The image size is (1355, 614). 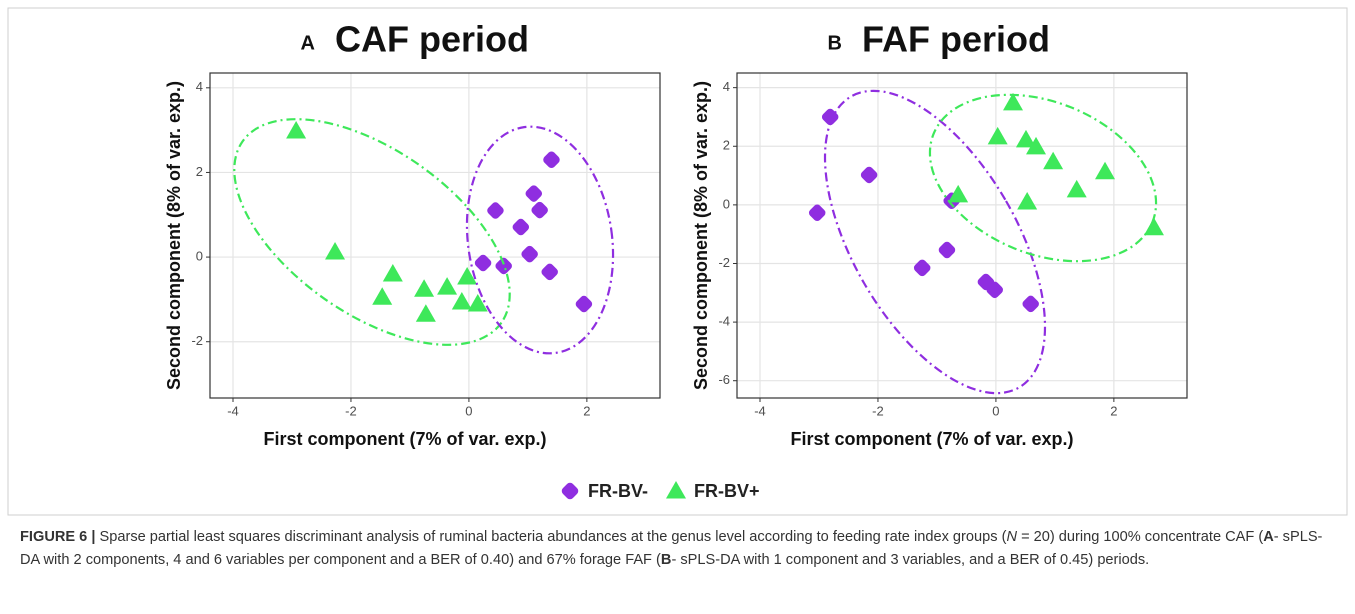 What do you see at coordinates (1012, 537) in the screenshot?
I see `caption-text: N` at bounding box center [1012, 537].